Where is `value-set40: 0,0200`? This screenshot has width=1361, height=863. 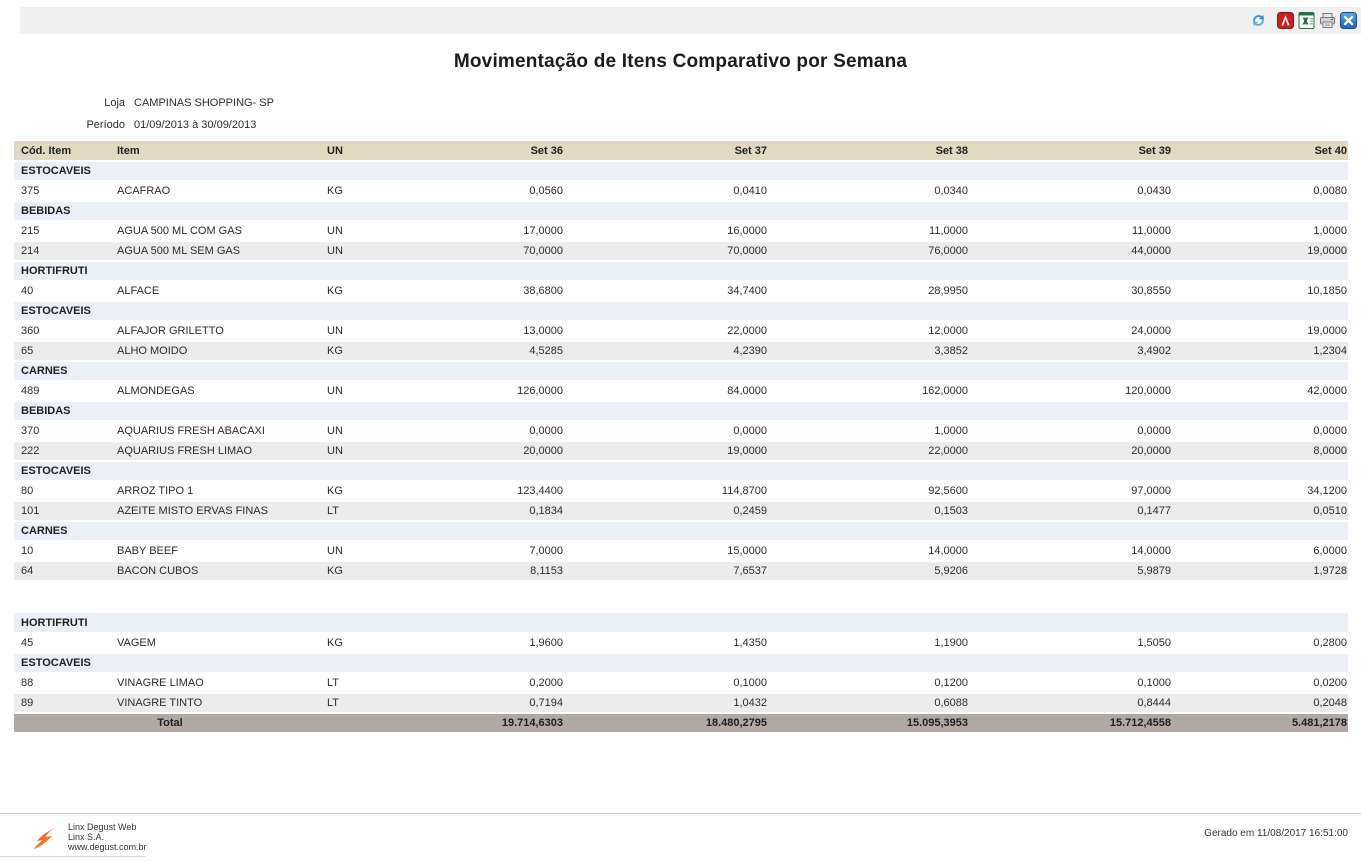 value-set40: 0,0200 is located at coordinates (1260, 683).